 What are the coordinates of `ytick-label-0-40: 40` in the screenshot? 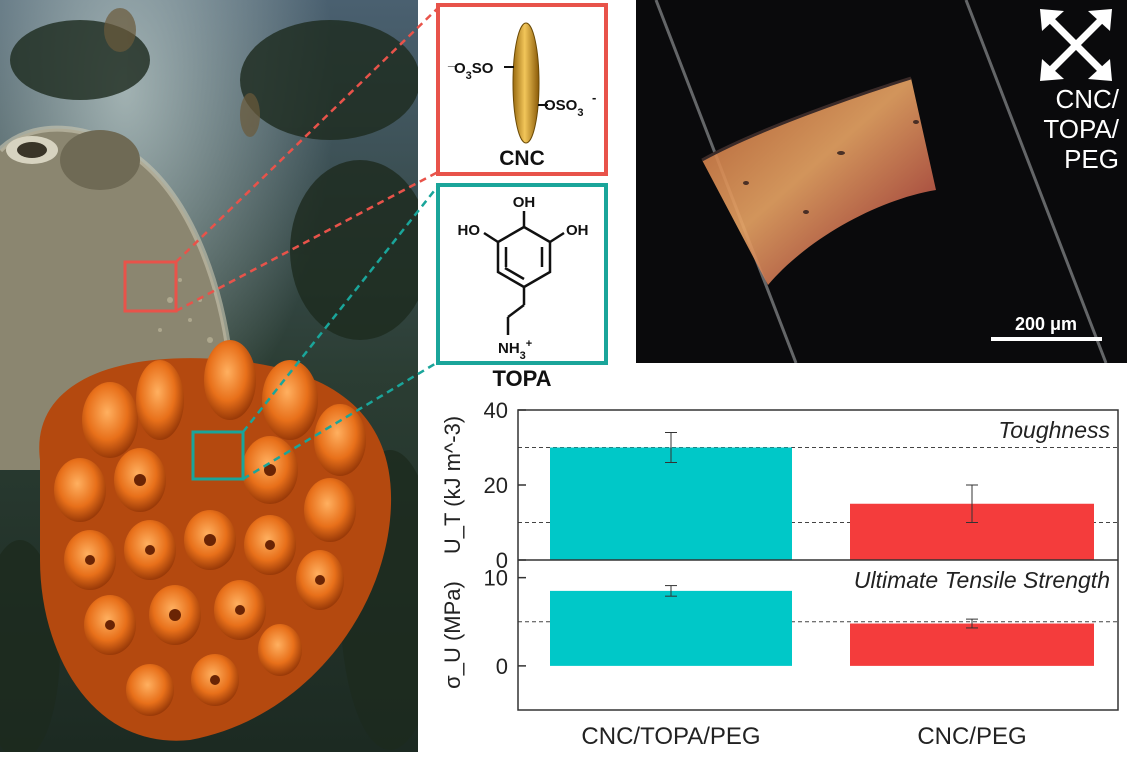 It's located at (496, 410).